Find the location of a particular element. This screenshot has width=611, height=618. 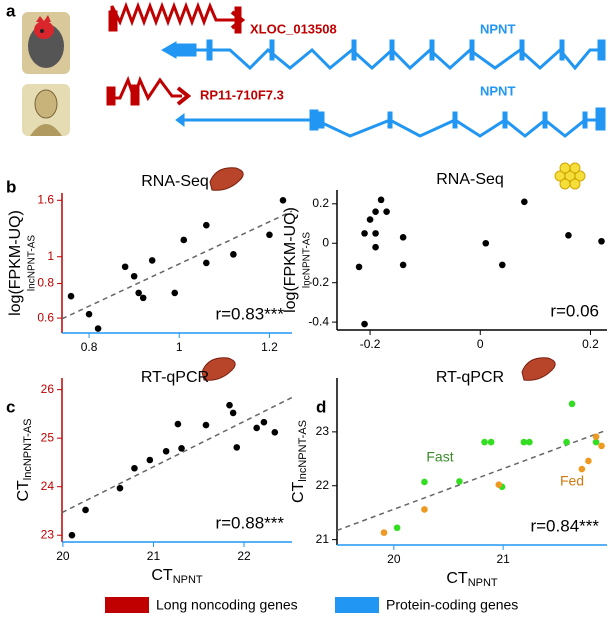

gene-name: NPNT is located at coordinates (497, 28).